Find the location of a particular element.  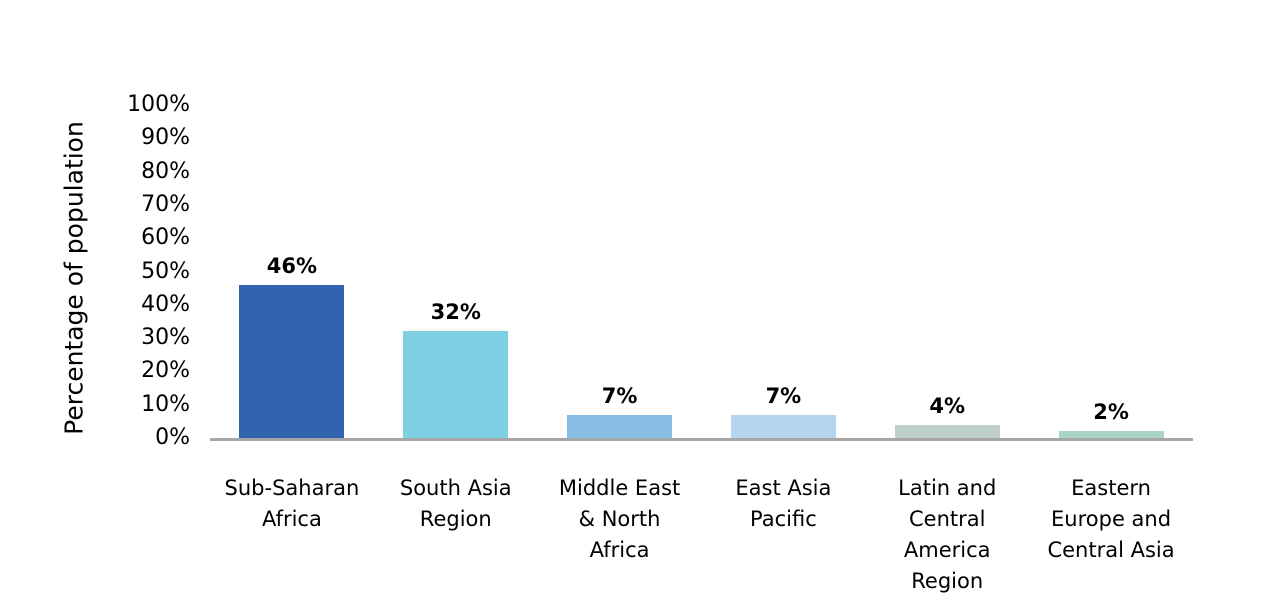

bar-column: 4% is located at coordinates (947, 271).